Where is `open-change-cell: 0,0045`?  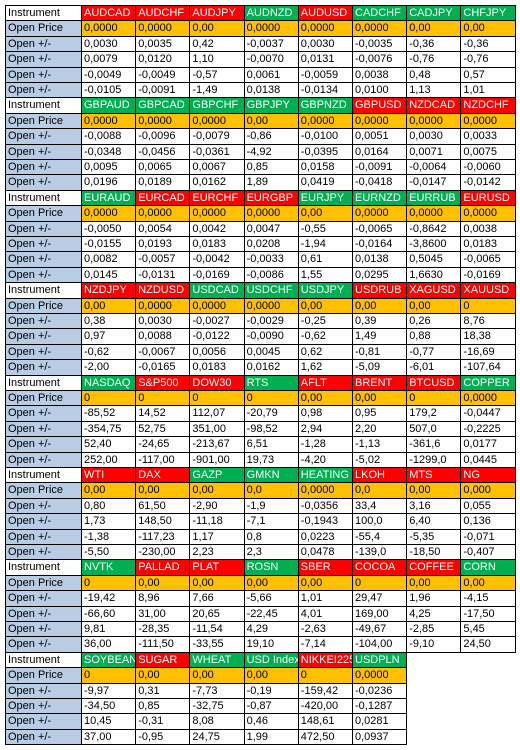 open-change-cell: 0,0045 is located at coordinates (271, 352).